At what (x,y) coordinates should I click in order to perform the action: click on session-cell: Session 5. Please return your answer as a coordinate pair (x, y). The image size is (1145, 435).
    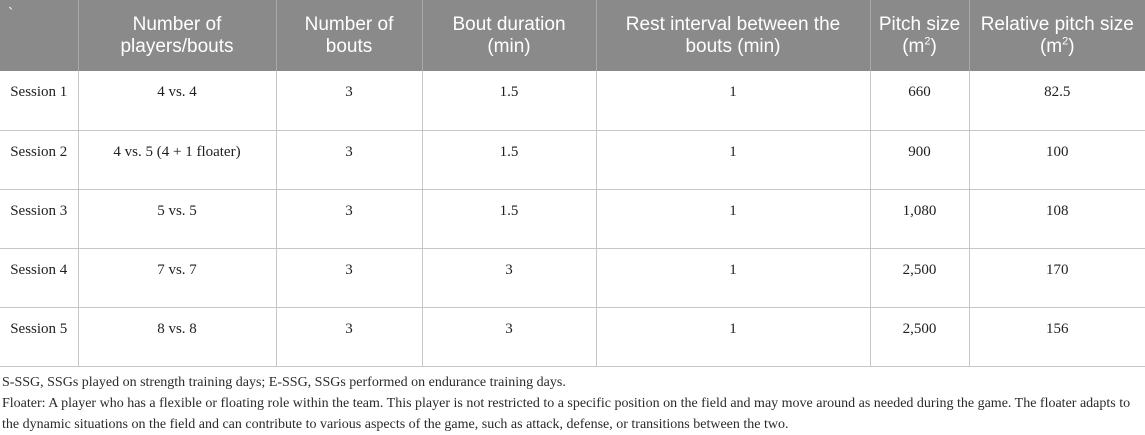
    Looking at the image, I should click on (39, 337).